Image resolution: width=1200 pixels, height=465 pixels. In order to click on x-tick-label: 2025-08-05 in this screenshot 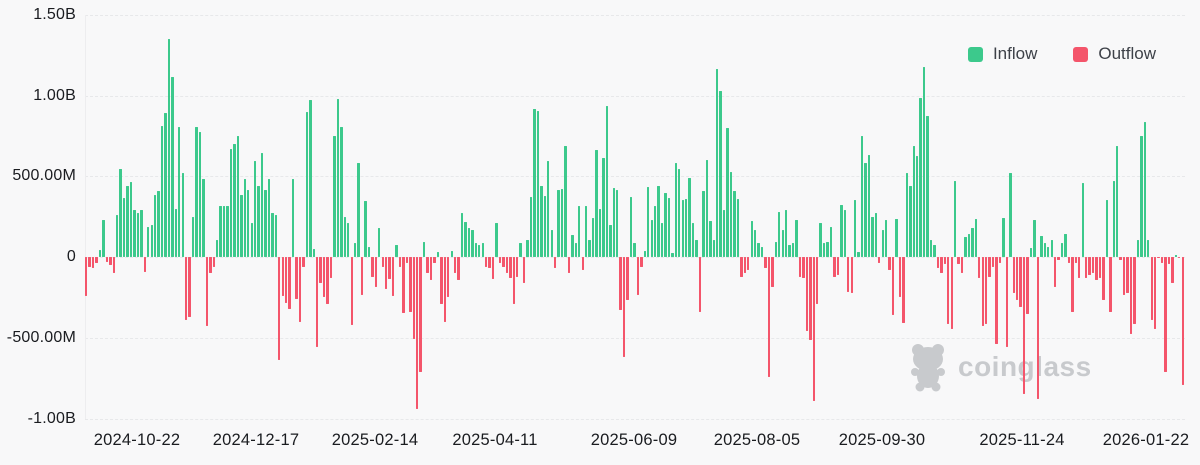, I will do `click(757, 440)`.